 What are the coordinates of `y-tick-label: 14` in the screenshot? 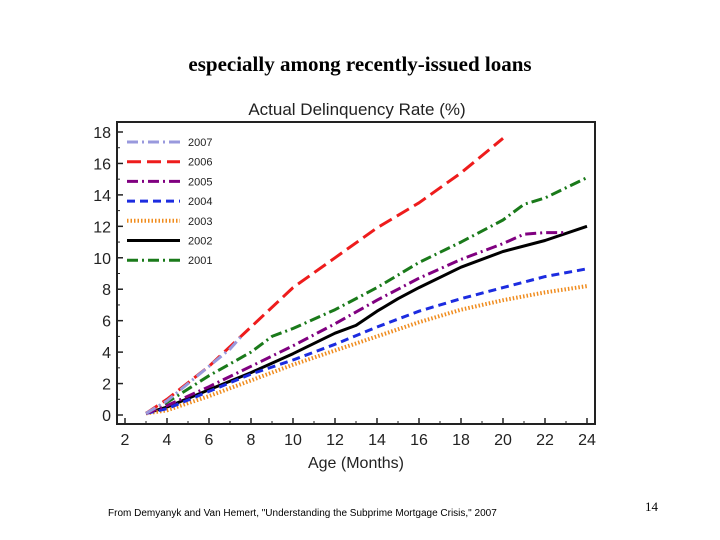 It's located at (102, 196).